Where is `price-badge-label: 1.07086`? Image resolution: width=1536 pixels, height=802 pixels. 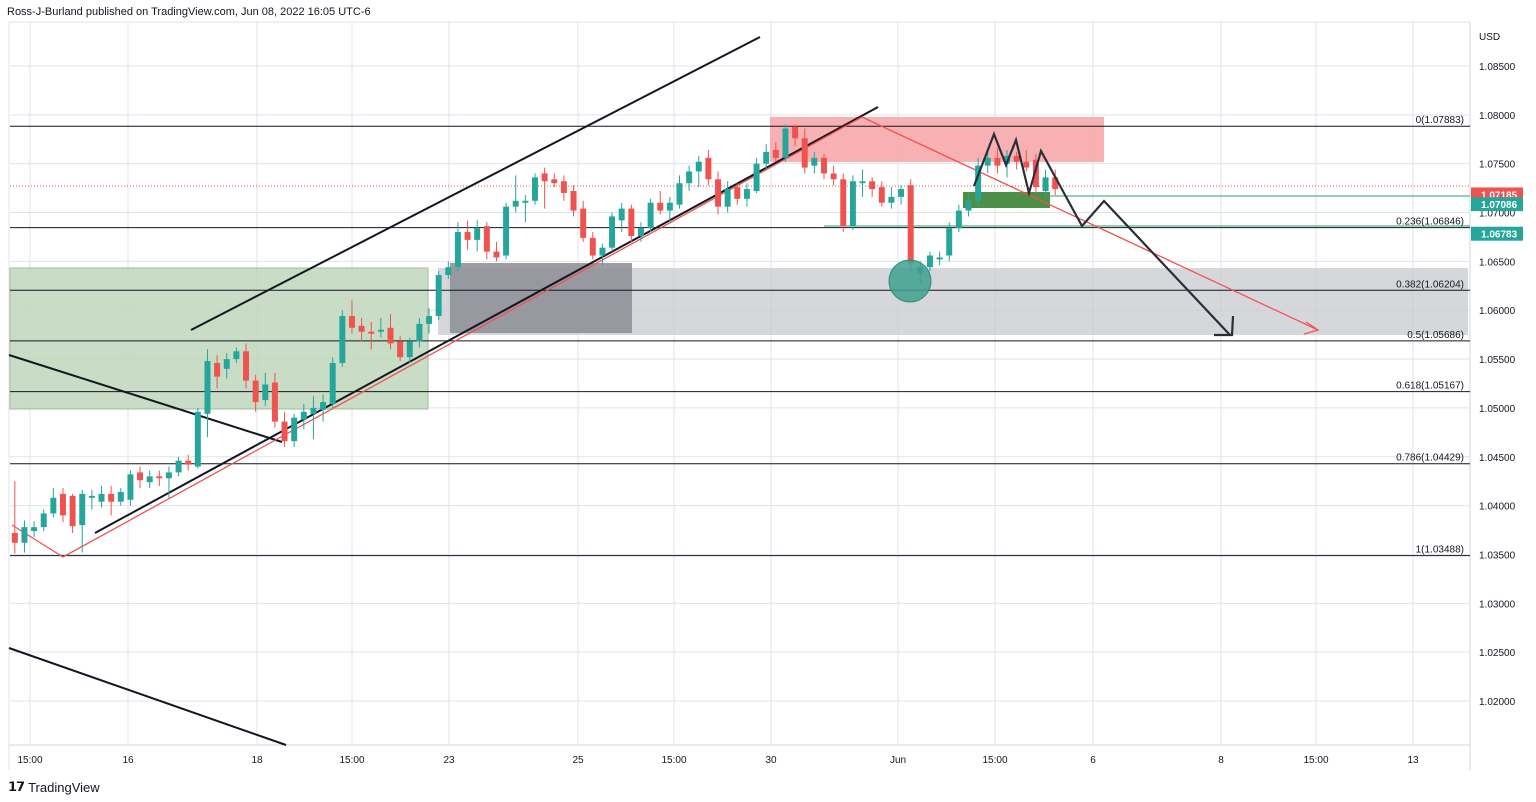
price-badge-label: 1.07086 is located at coordinates (1499, 205).